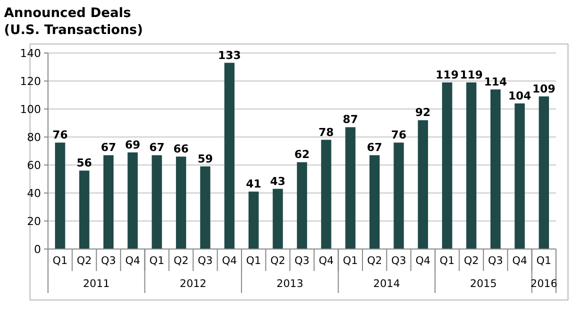  Describe the element at coordinates (544, 89) in the screenshot. I see `data-label: 109` at that location.